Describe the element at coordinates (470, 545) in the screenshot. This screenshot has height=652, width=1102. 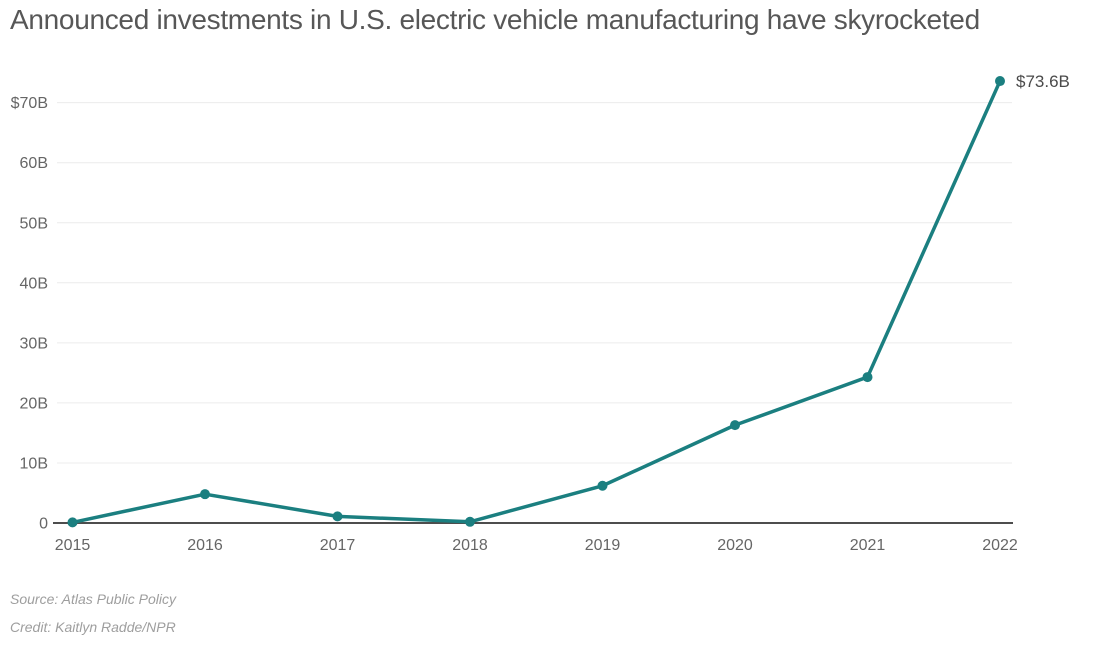
I see `x-tick-label: 2018` at that location.